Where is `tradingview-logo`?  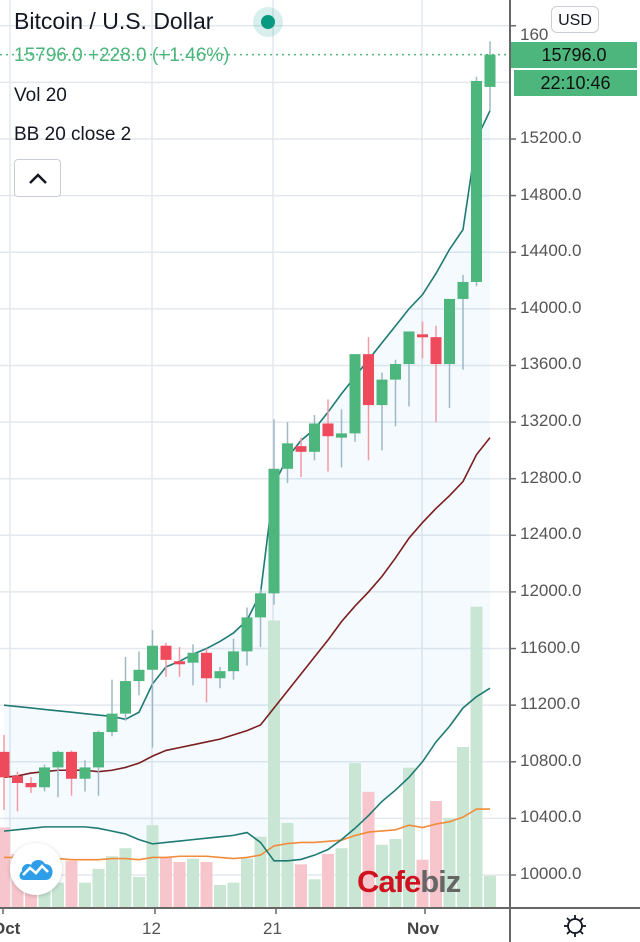
tradingview-logo is located at coordinates (36, 869).